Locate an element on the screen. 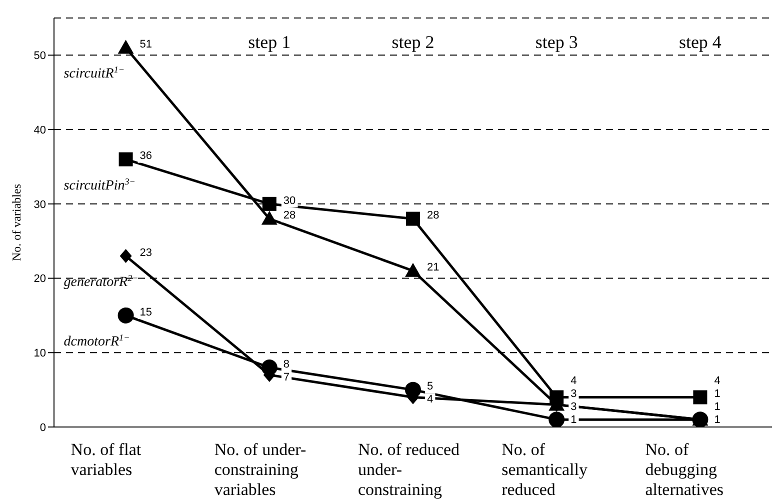 The width and height of the screenshot is (774, 501). x-tick-label: No. of debugging alternatives is located at coordinates (684, 469).